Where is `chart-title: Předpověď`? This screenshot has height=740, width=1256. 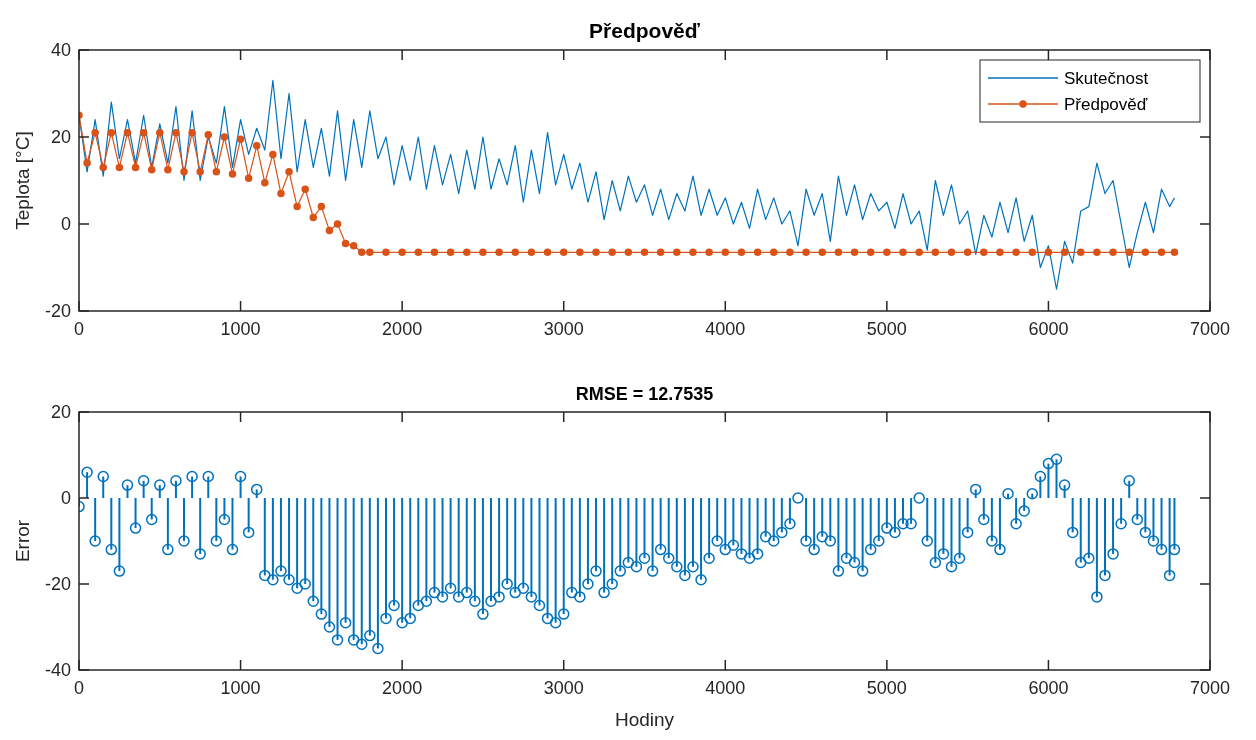 chart-title: Předpověď is located at coordinates (645, 30).